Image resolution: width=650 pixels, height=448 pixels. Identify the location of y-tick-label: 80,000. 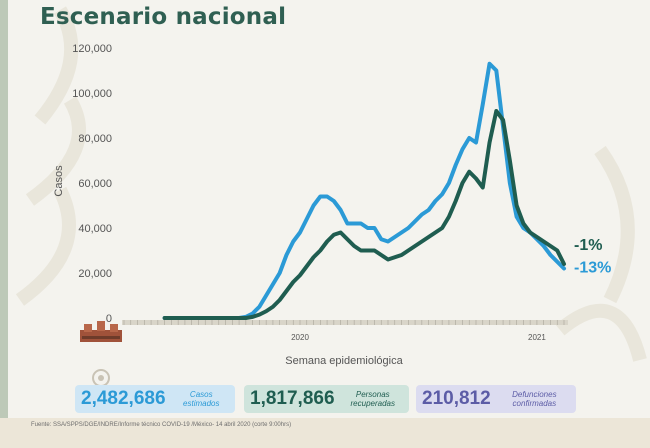
(95, 139).